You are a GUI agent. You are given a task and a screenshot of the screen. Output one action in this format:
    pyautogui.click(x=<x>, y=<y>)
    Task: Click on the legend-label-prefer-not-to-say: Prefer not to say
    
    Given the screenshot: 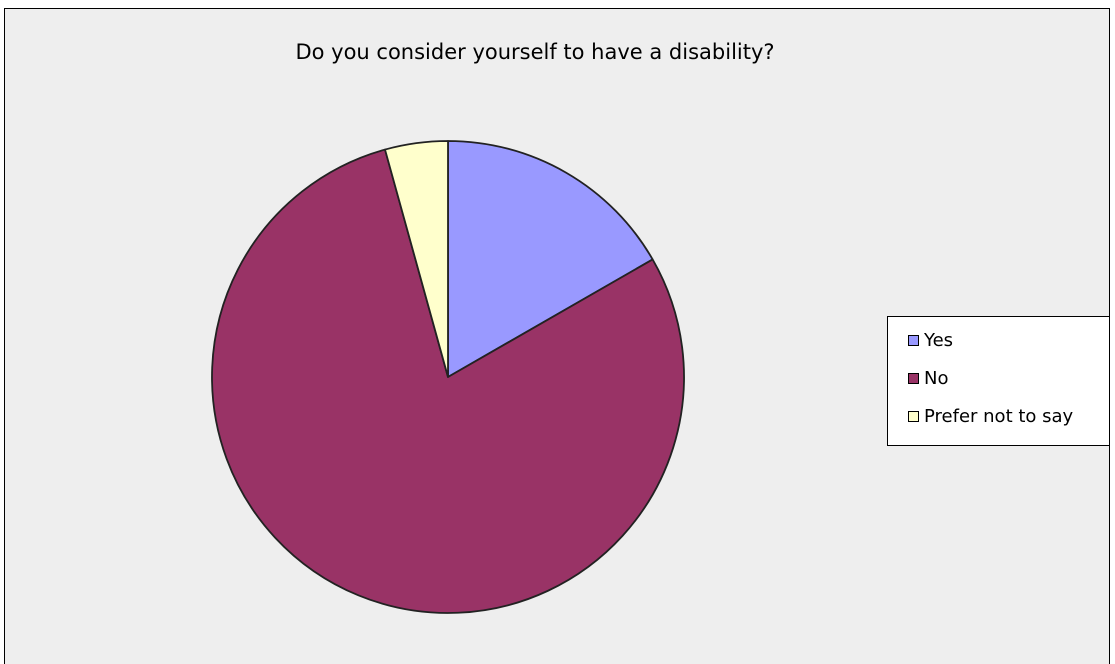 What is the action you would take?
    pyautogui.click(x=999, y=416)
    